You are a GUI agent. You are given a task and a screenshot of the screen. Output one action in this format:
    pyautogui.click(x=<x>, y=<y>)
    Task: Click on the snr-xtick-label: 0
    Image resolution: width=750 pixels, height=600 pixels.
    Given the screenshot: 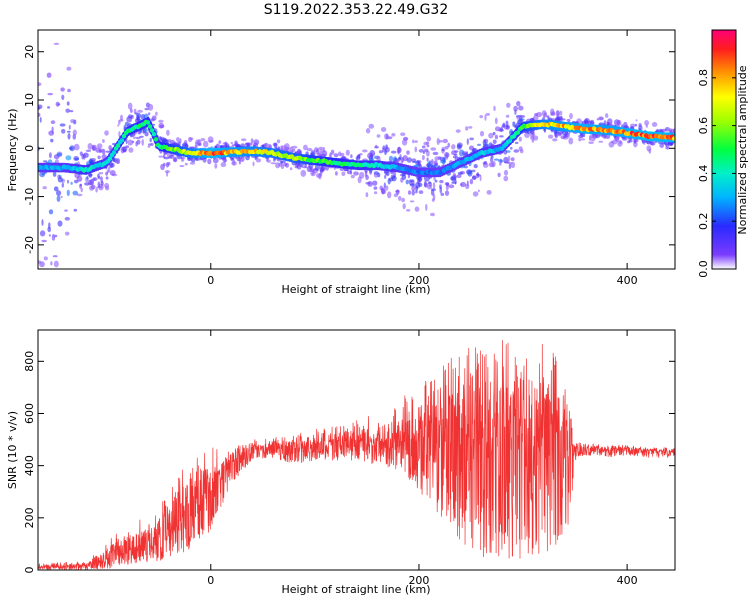 What is the action you would take?
    pyautogui.click(x=210, y=580)
    